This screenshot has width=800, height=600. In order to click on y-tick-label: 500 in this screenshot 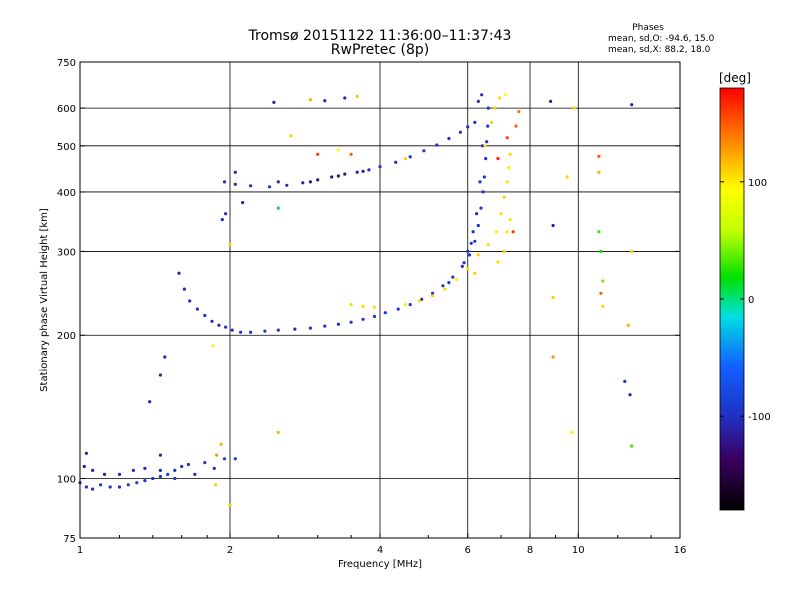, I will do `click(66, 147)`.